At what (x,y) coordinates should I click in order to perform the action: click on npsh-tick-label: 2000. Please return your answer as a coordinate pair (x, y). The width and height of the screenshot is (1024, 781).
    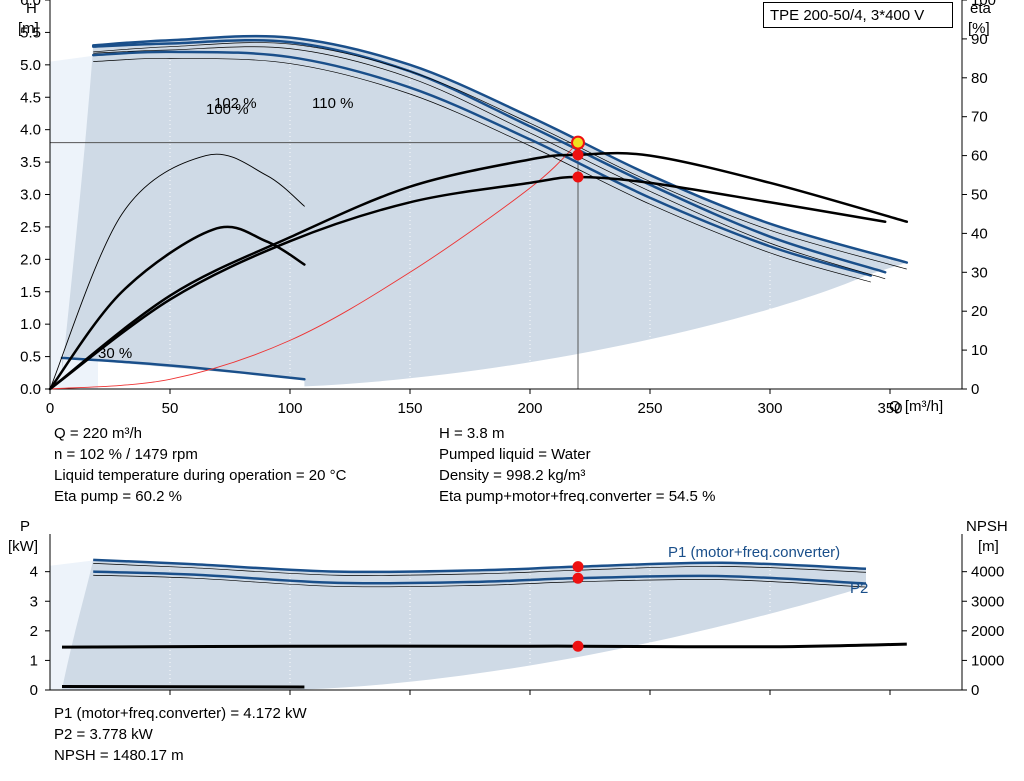
    Looking at the image, I should click on (987, 631).